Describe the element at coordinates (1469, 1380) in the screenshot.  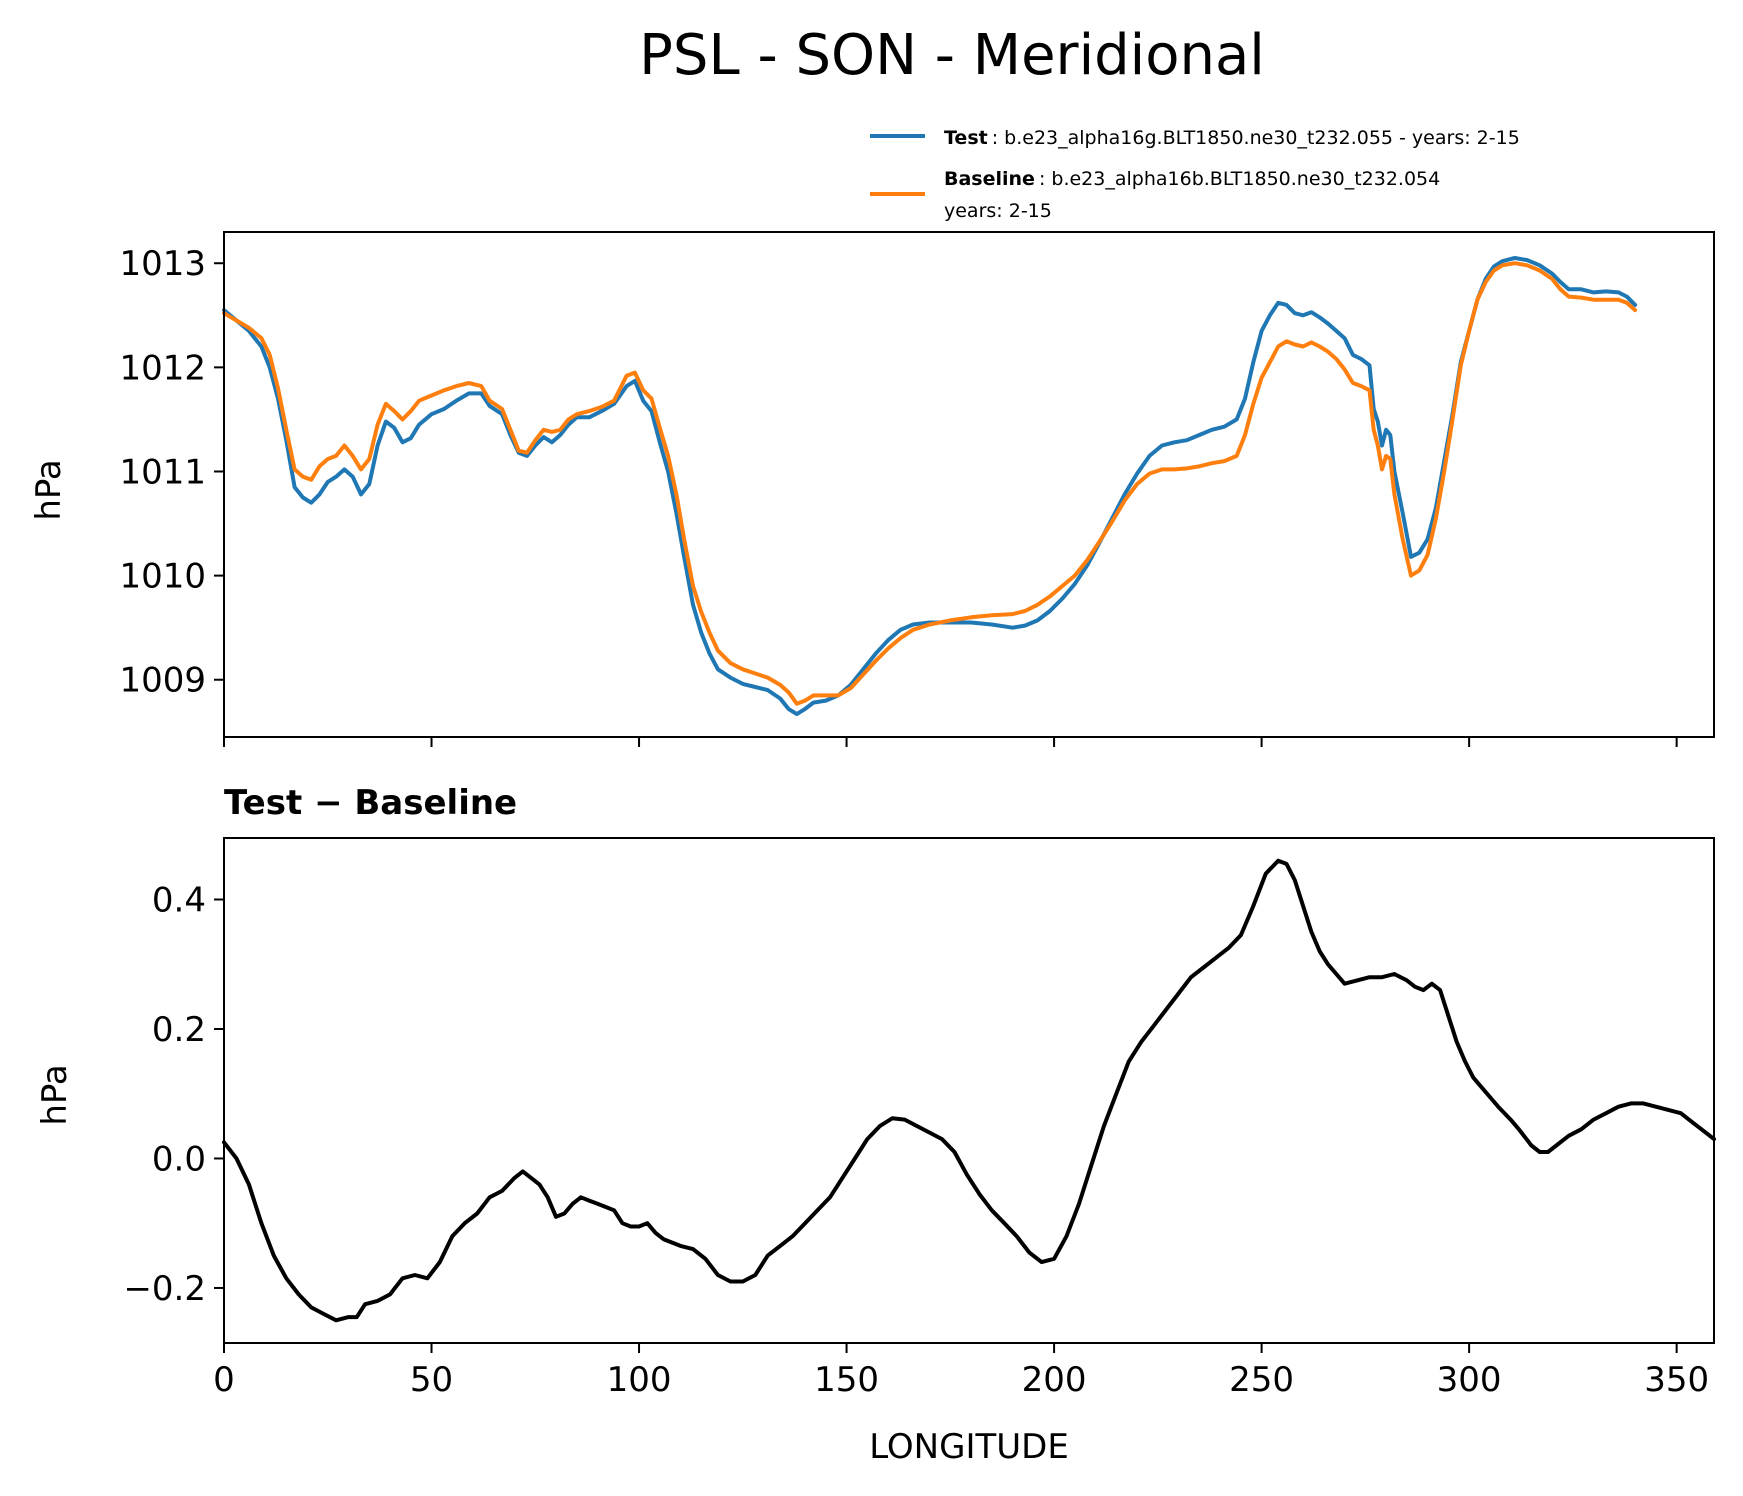
I see `xtick-label: 300` at that location.